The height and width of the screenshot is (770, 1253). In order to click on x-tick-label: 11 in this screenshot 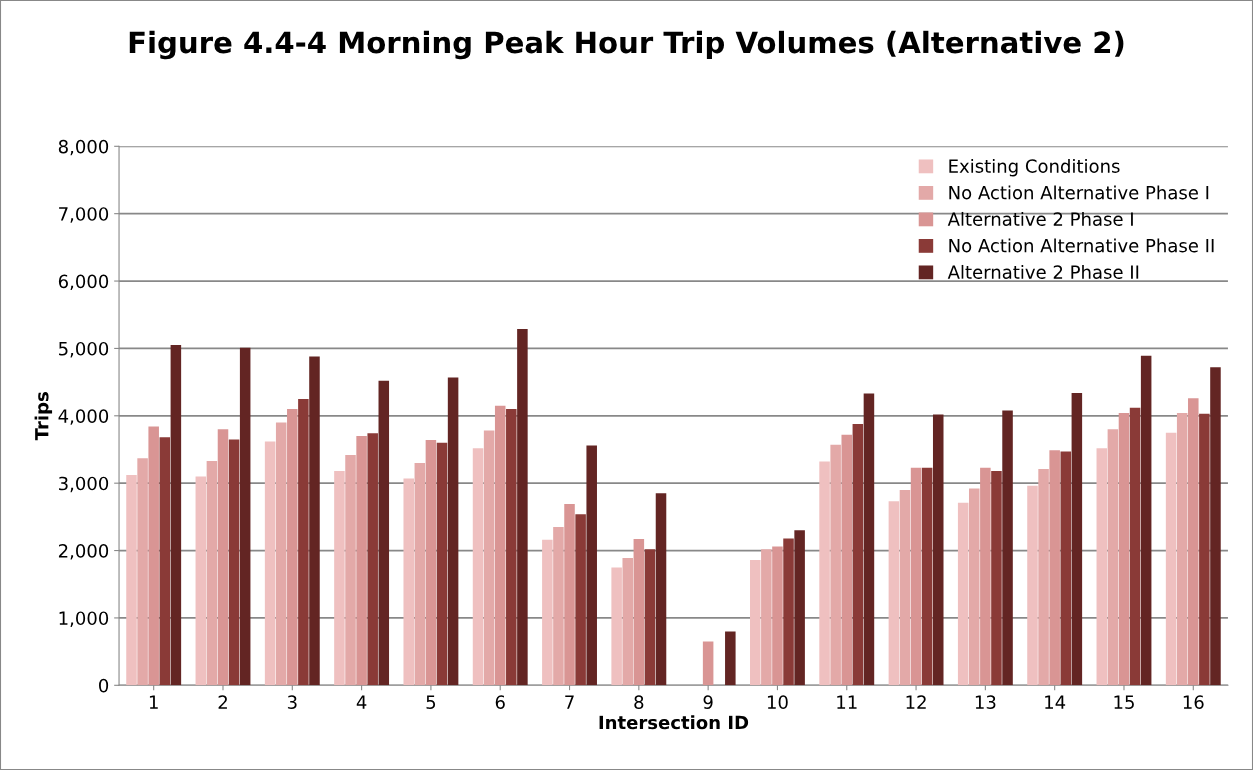, I will do `click(847, 702)`.